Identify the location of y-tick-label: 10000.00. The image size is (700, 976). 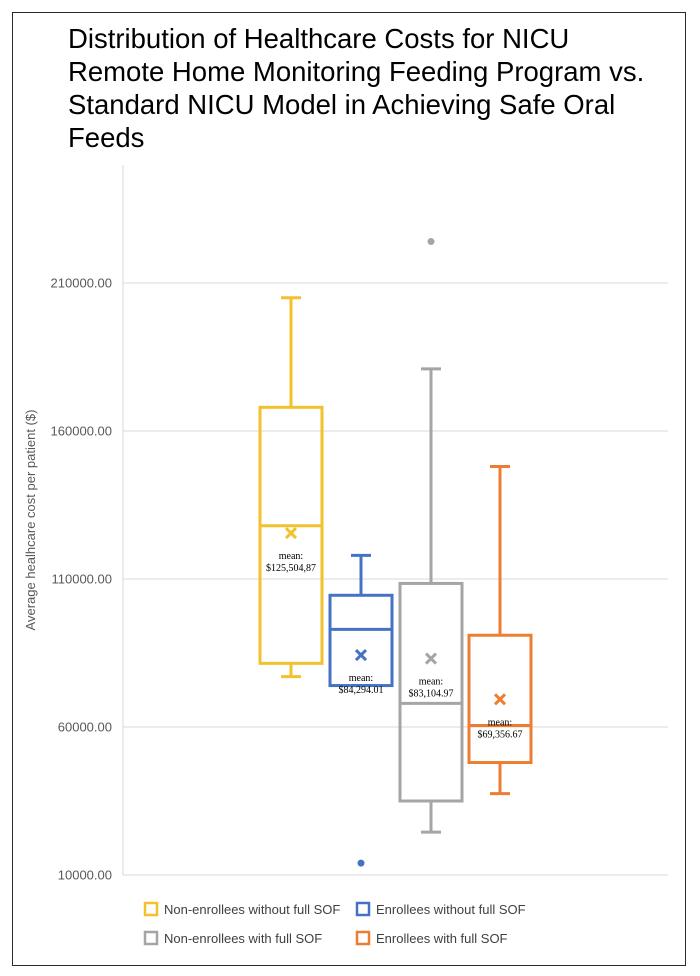
(85, 875).